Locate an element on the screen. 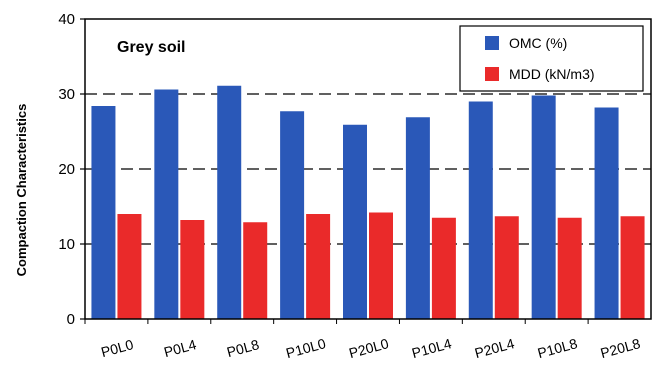  x-tick-label-p20l0: P20L0 is located at coordinates (368, 348).